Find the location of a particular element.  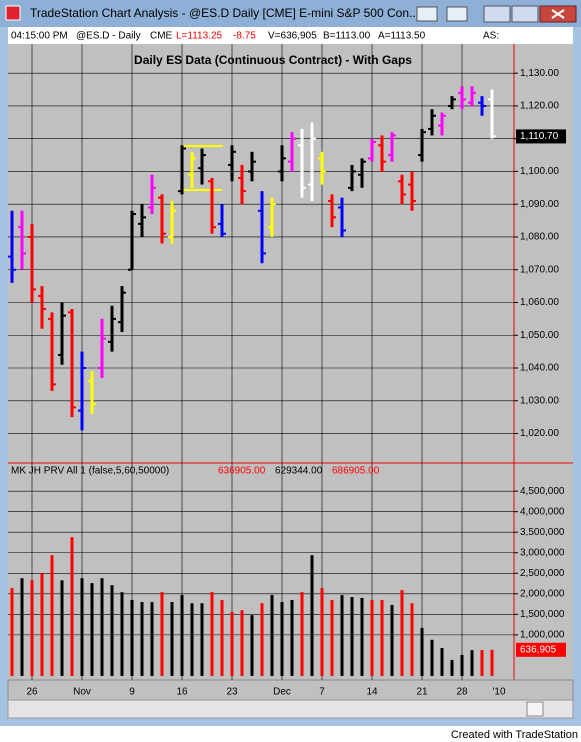

status-line is located at coordinates (290, 35).